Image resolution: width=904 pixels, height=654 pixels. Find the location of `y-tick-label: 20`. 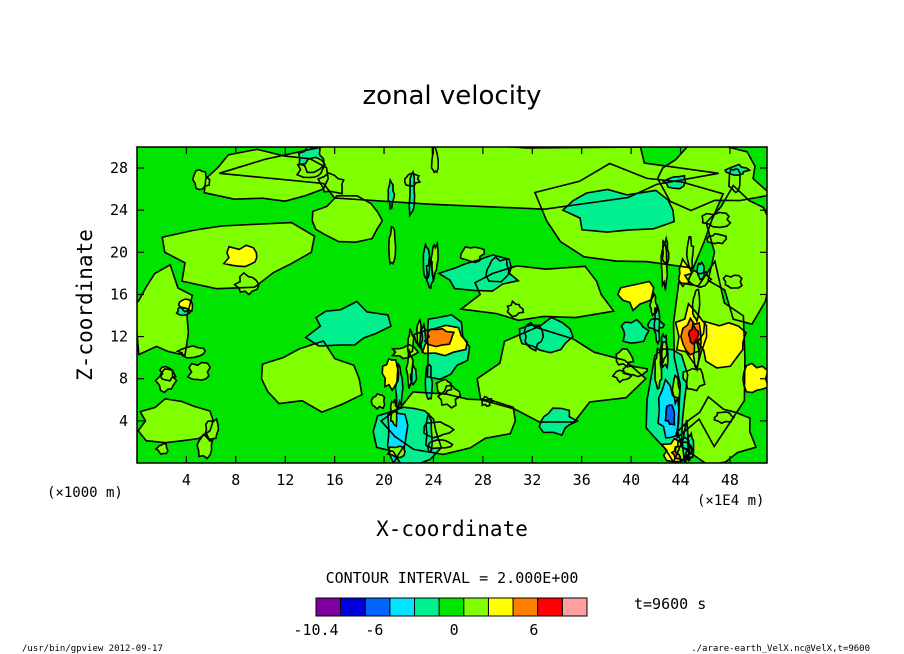

y-tick-label: 20 is located at coordinates (119, 252).